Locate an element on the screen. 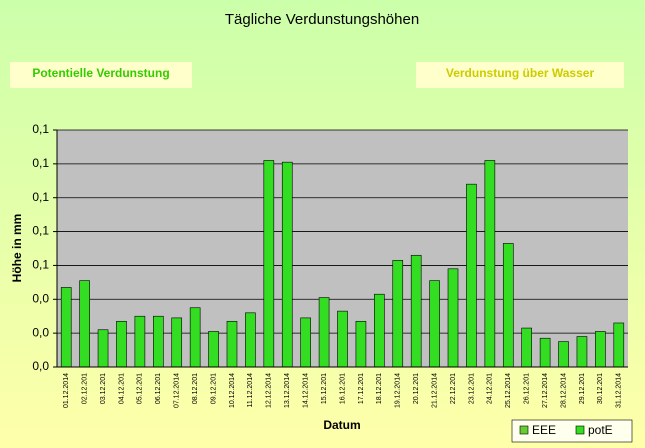 This screenshot has height=448, width=645. x-tick-label: 30.12.201 is located at coordinates (600, 388).